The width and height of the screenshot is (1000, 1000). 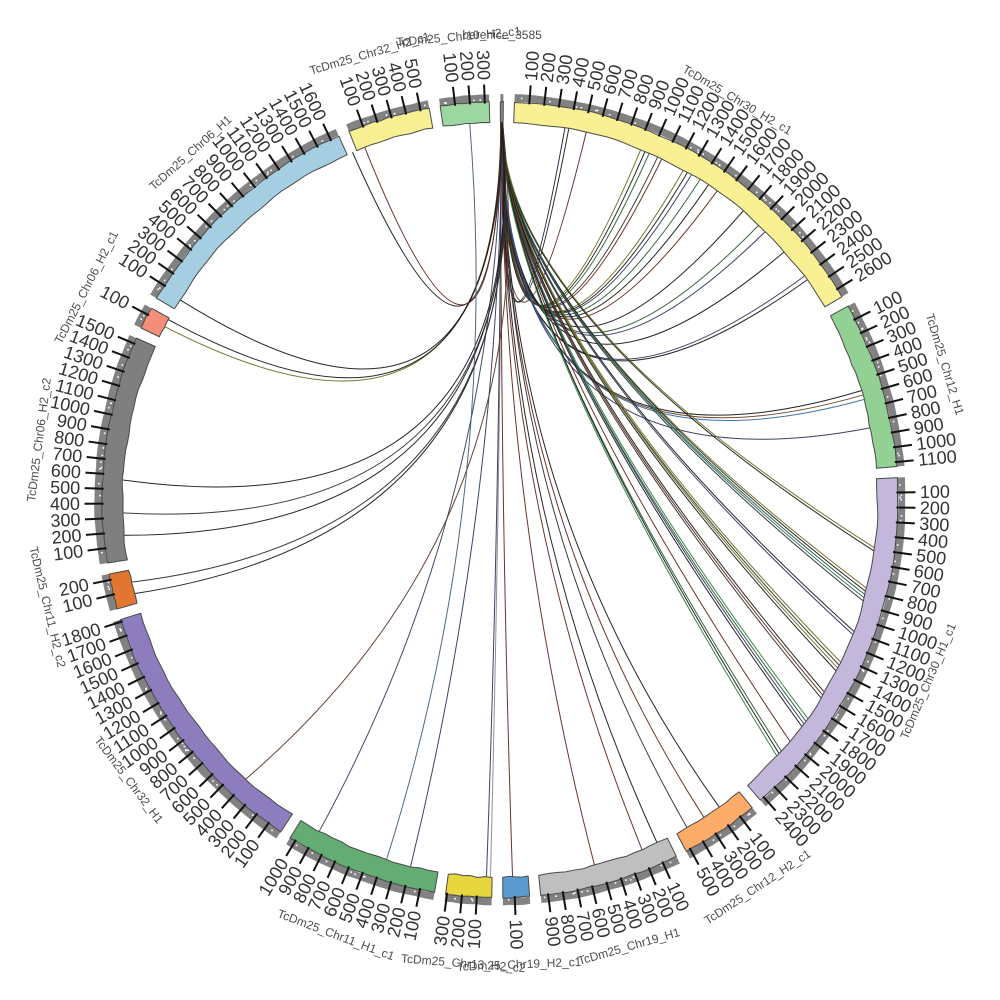 What do you see at coordinates (502, 35) in the screenshot?
I see `svg-text: berenice_3585` at bounding box center [502, 35].